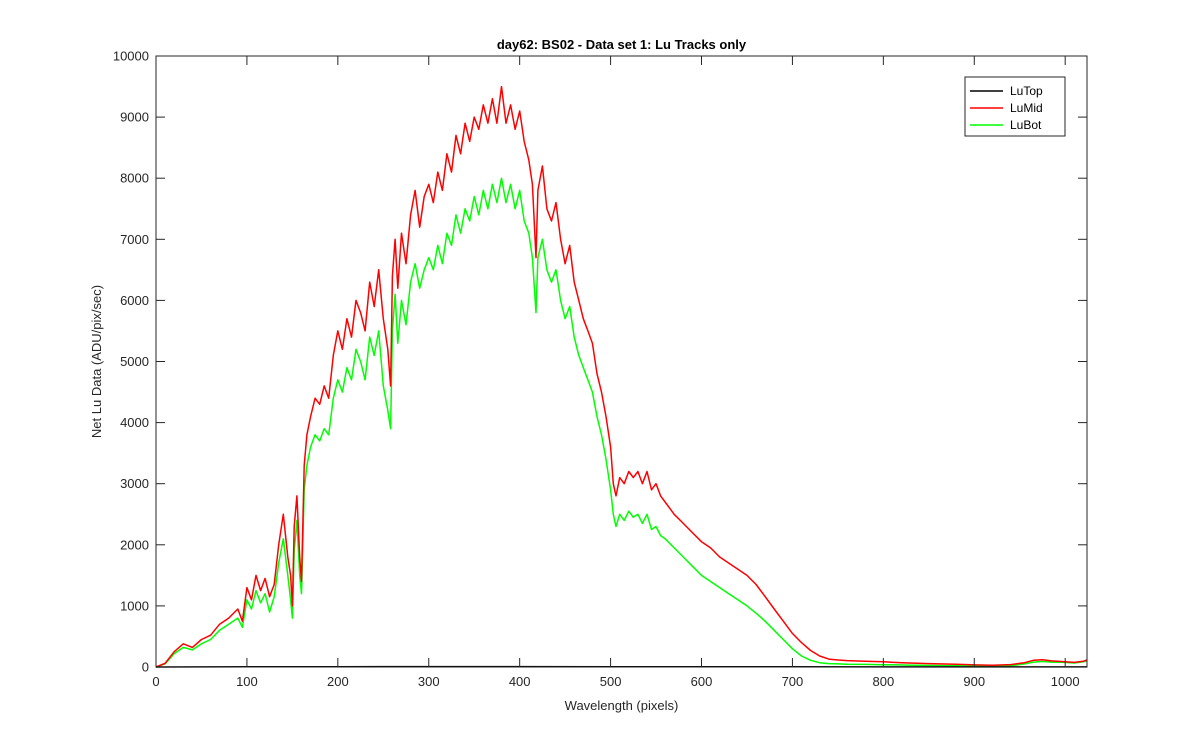  What do you see at coordinates (155, 681) in the screenshot?
I see `x-tick-label: 0` at bounding box center [155, 681].